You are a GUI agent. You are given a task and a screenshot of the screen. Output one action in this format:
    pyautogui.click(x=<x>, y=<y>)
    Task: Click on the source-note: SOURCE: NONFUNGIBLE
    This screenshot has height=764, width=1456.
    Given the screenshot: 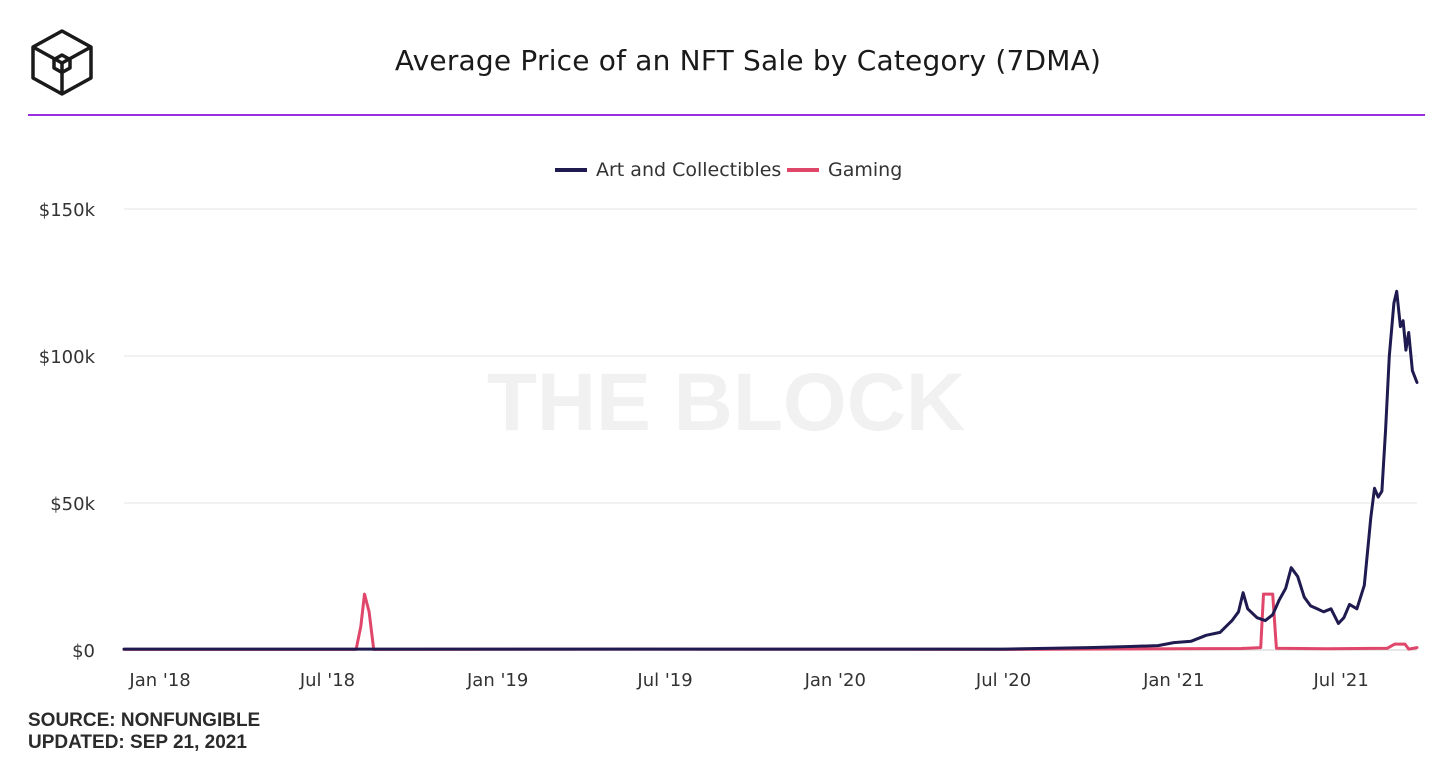 What is the action you would take?
    pyautogui.click(x=144, y=720)
    